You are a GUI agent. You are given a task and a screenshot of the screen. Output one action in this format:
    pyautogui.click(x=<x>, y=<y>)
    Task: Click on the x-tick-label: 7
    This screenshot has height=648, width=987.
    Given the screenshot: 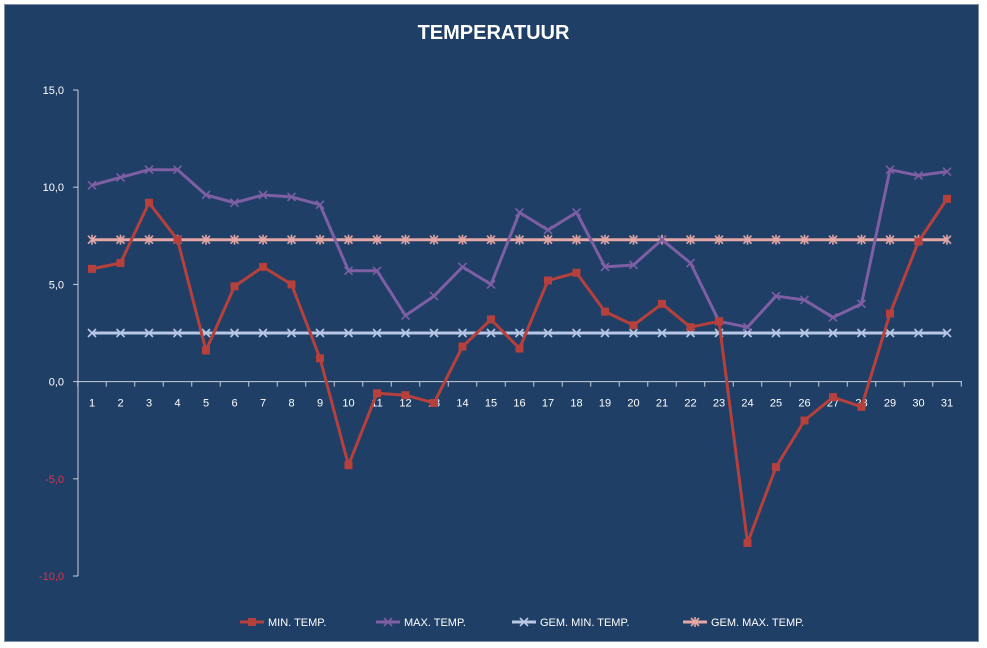 What is the action you would take?
    pyautogui.click(x=263, y=404)
    